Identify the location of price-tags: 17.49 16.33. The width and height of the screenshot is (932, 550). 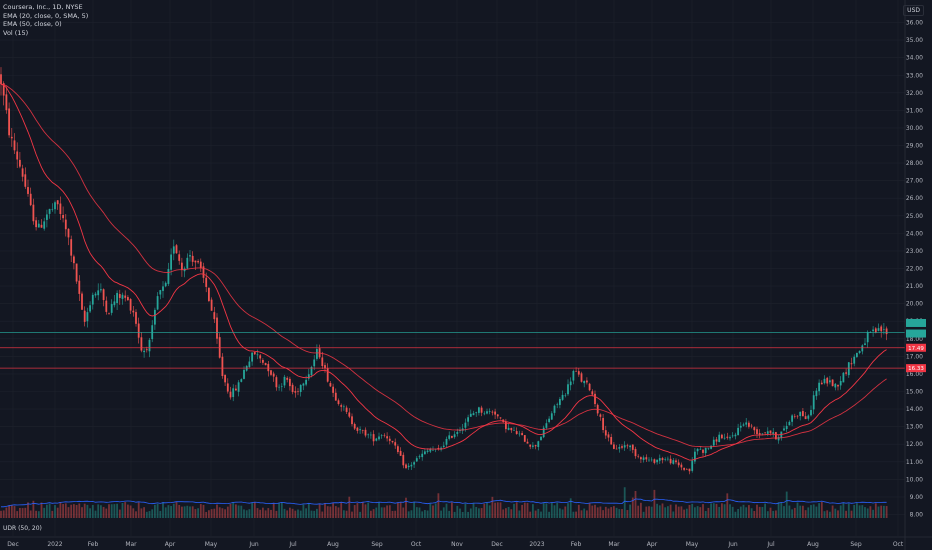
(916, 345).